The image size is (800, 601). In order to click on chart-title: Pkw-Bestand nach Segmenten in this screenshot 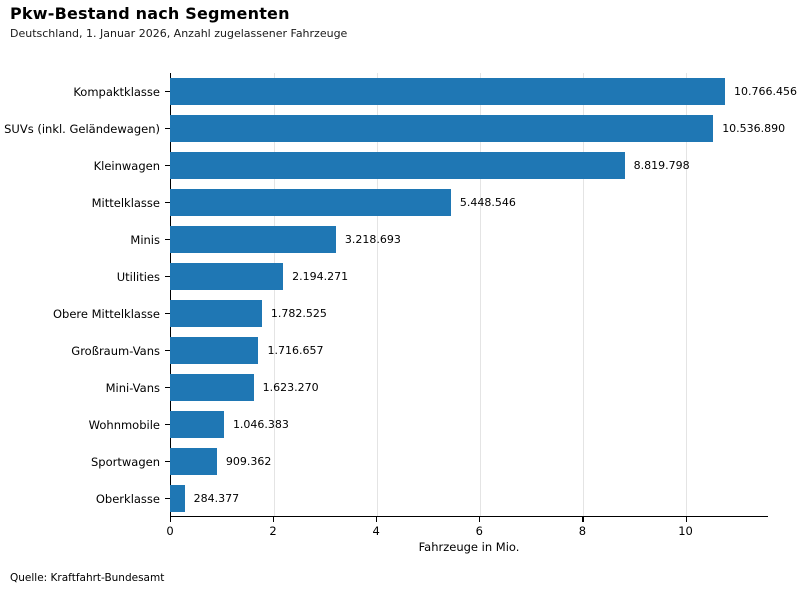, I will do `click(150, 13)`.